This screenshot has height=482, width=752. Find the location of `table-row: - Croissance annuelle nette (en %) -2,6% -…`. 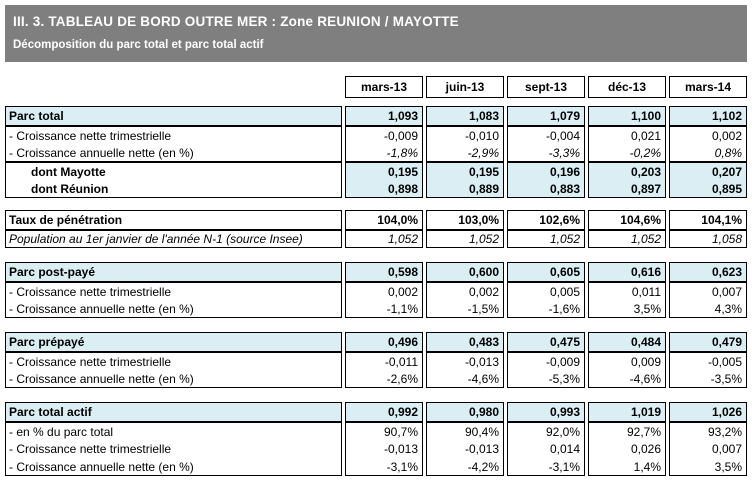

table-row: - Croissance annuelle nette (en %) -2,6% -… is located at coordinates (376, 379).